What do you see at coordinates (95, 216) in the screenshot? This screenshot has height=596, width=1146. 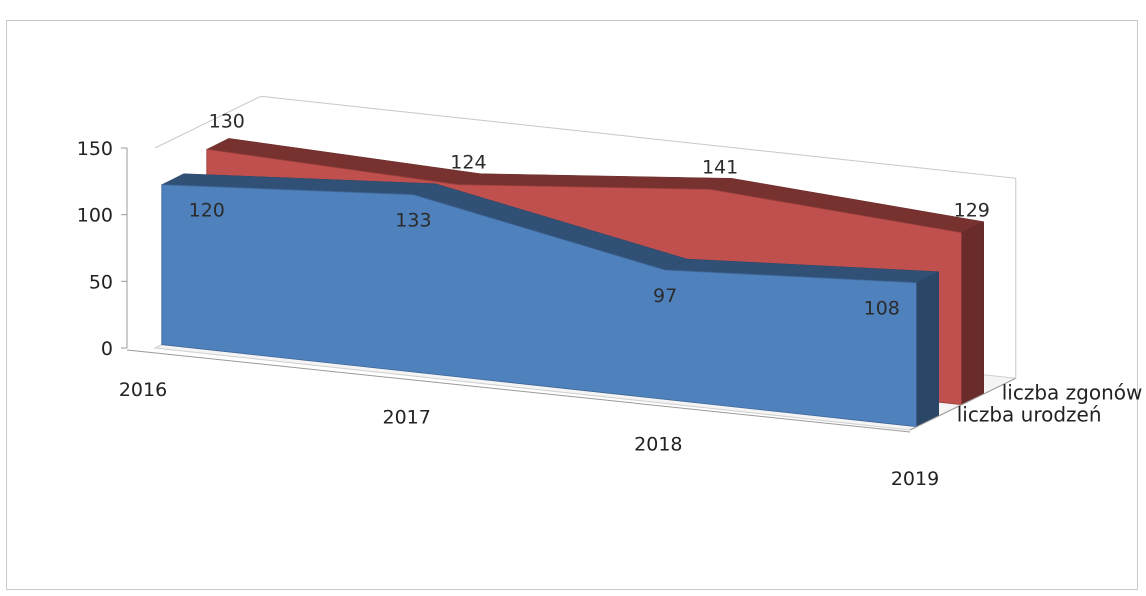 I see `y-tick-label: 100` at bounding box center [95, 216].